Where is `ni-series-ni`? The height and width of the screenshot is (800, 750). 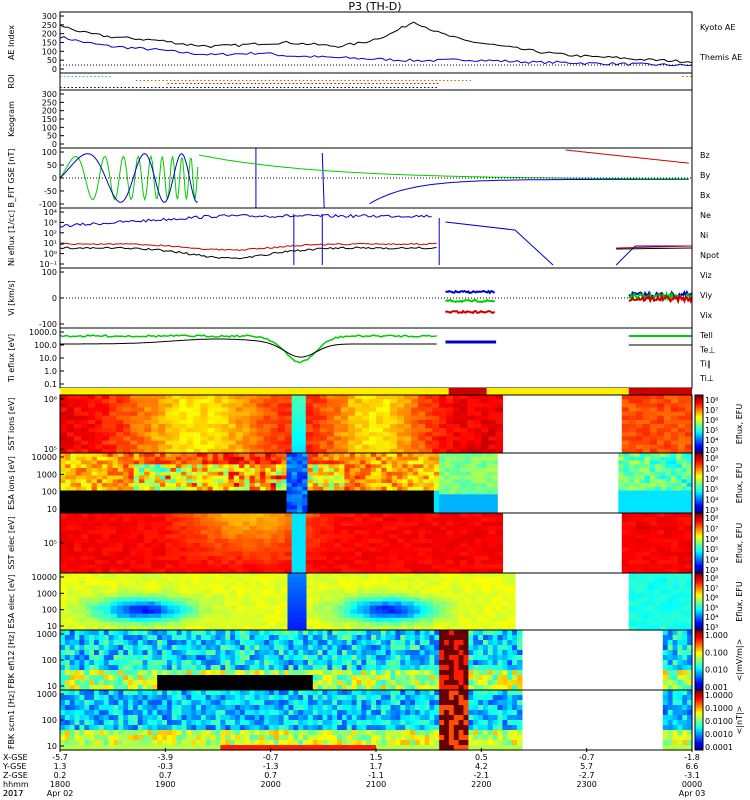 ni-series-ni is located at coordinates (248, 253).